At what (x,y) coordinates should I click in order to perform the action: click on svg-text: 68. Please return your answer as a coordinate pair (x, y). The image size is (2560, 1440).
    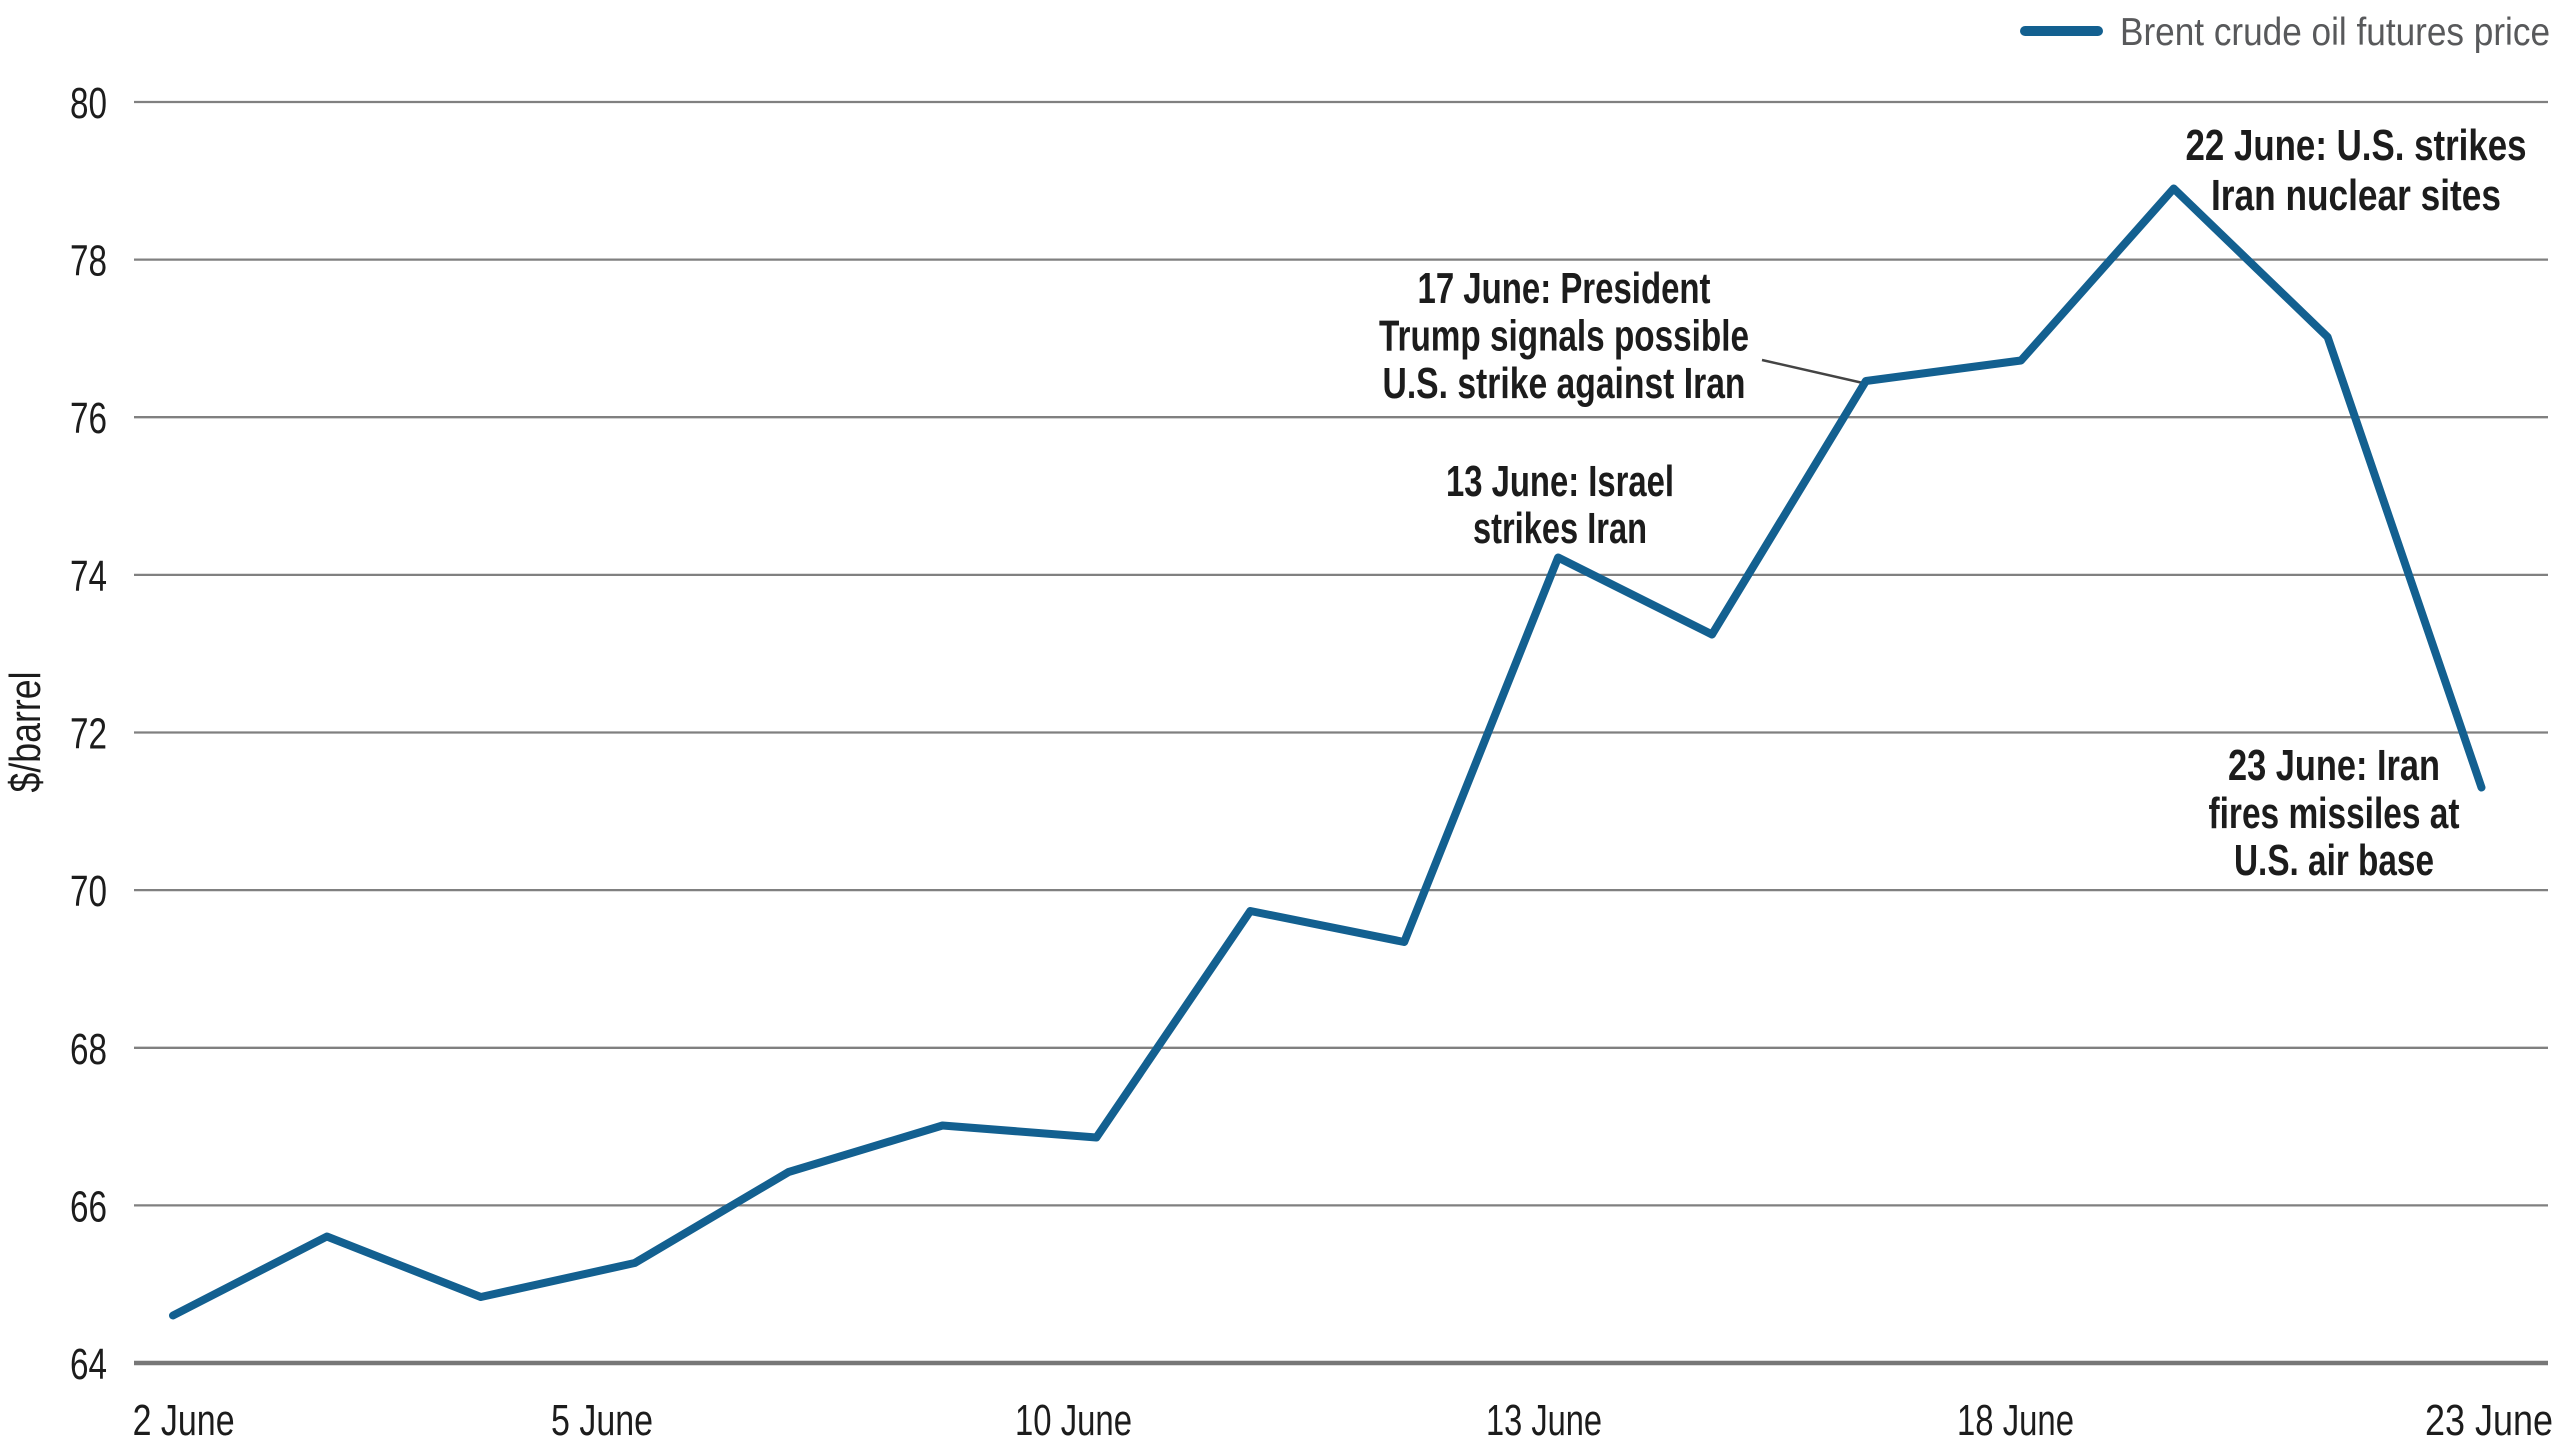
    Looking at the image, I should click on (88, 1049).